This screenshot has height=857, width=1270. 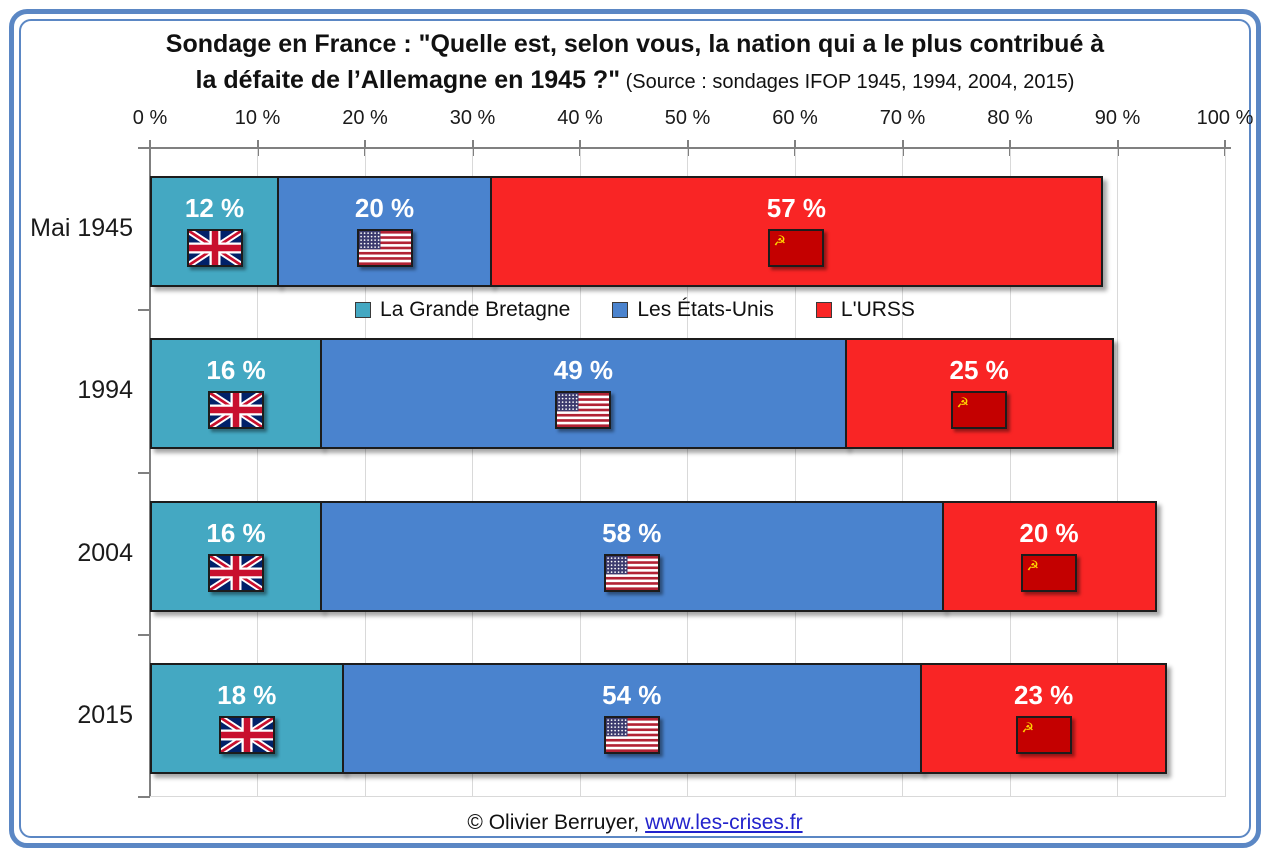 What do you see at coordinates (687, 118) in the screenshot?
I see `x-axis-tick-label: 50 %` at bounding box center [687, 118].